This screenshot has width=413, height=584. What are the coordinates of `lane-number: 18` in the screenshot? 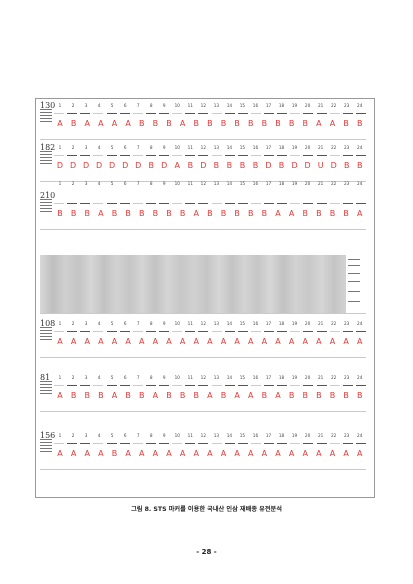 It's located at (281, 105).